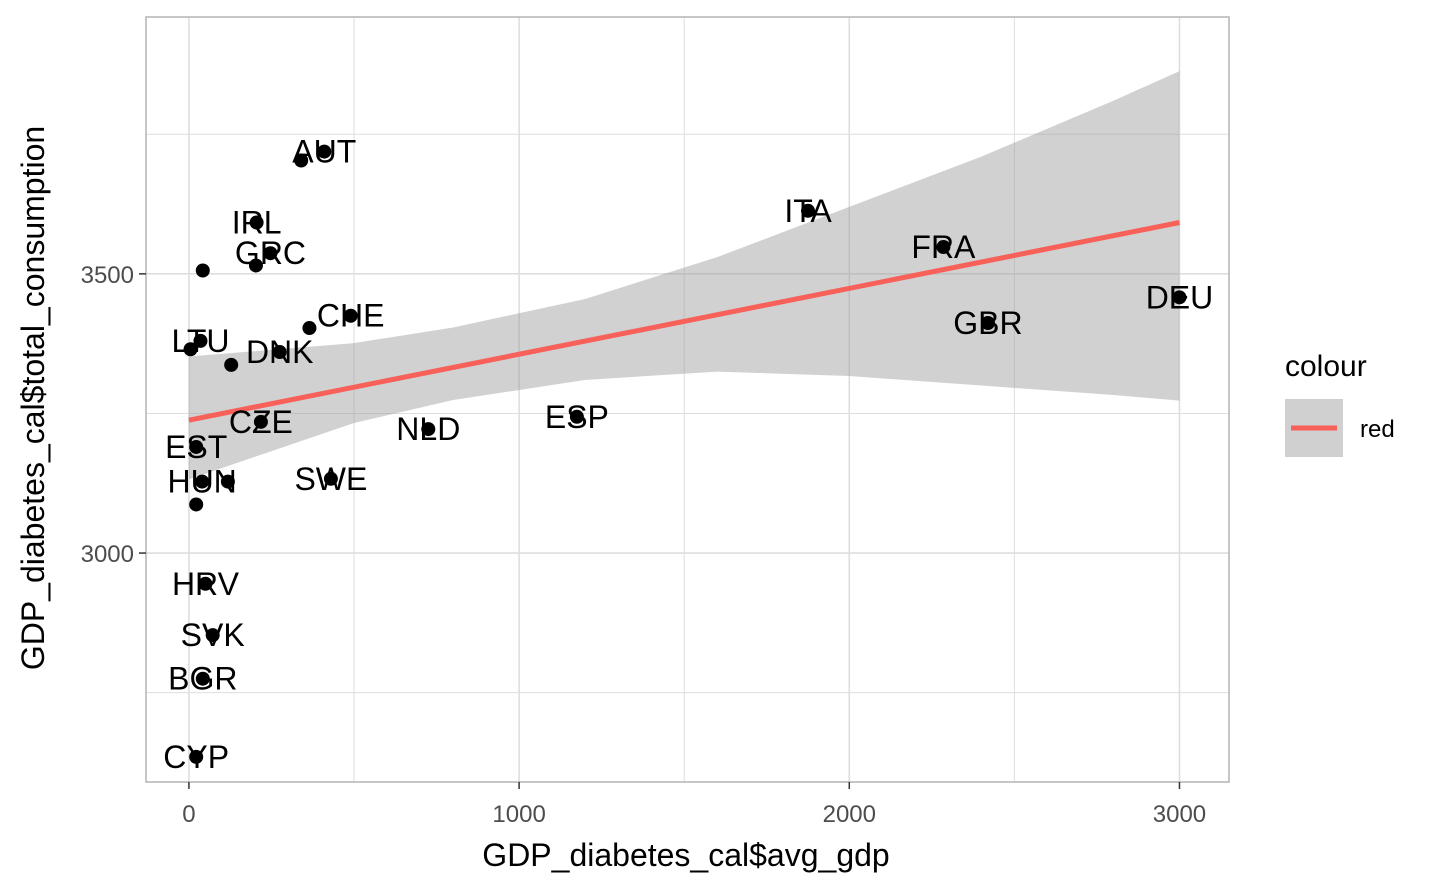 The image size is (1440, 889). Describe the element at coordinates (107, 275) in the screenshot. I see `y-tick-label: 3500` at that location.